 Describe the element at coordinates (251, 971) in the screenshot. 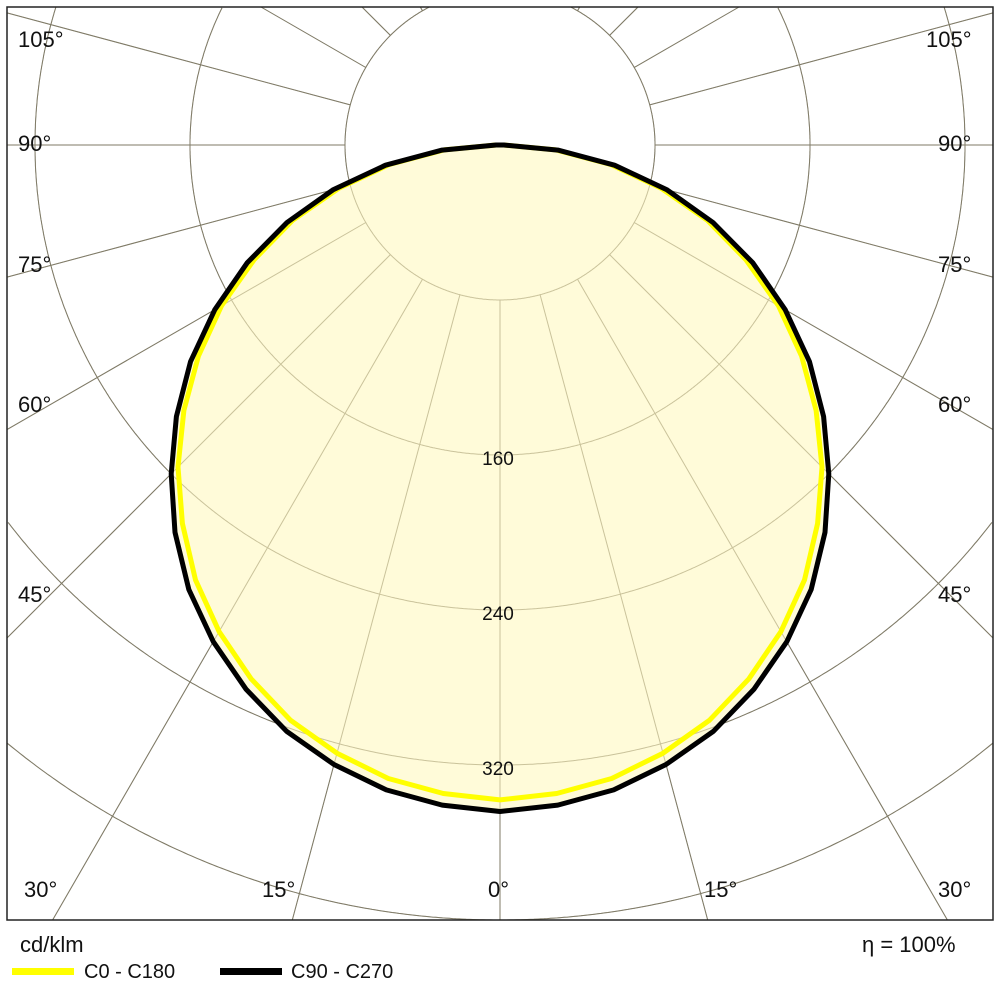

I see `legend-swatch-c90` at that location.